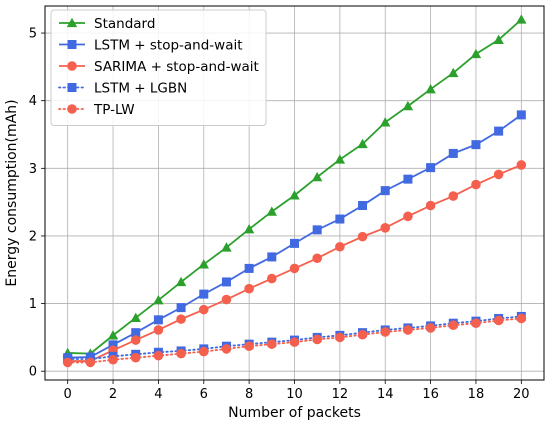 The image size is (550, 425). I want to click on legend-label: Standard, so click(124, 24).